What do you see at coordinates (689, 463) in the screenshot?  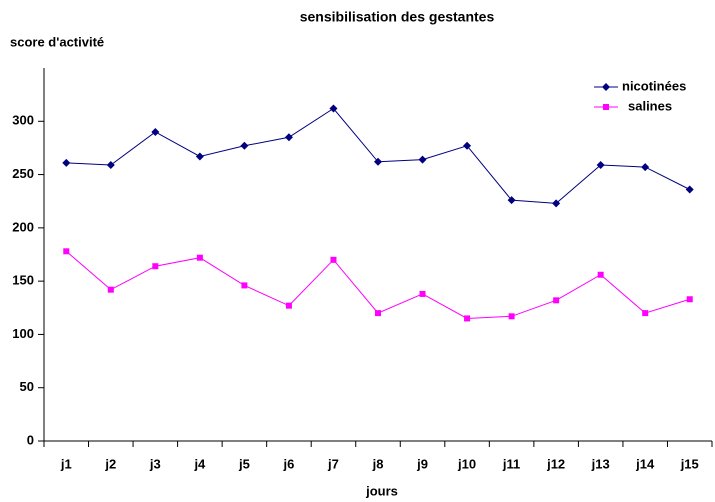 I see `x-tick-label: j15` at bounding box center [689, 463].